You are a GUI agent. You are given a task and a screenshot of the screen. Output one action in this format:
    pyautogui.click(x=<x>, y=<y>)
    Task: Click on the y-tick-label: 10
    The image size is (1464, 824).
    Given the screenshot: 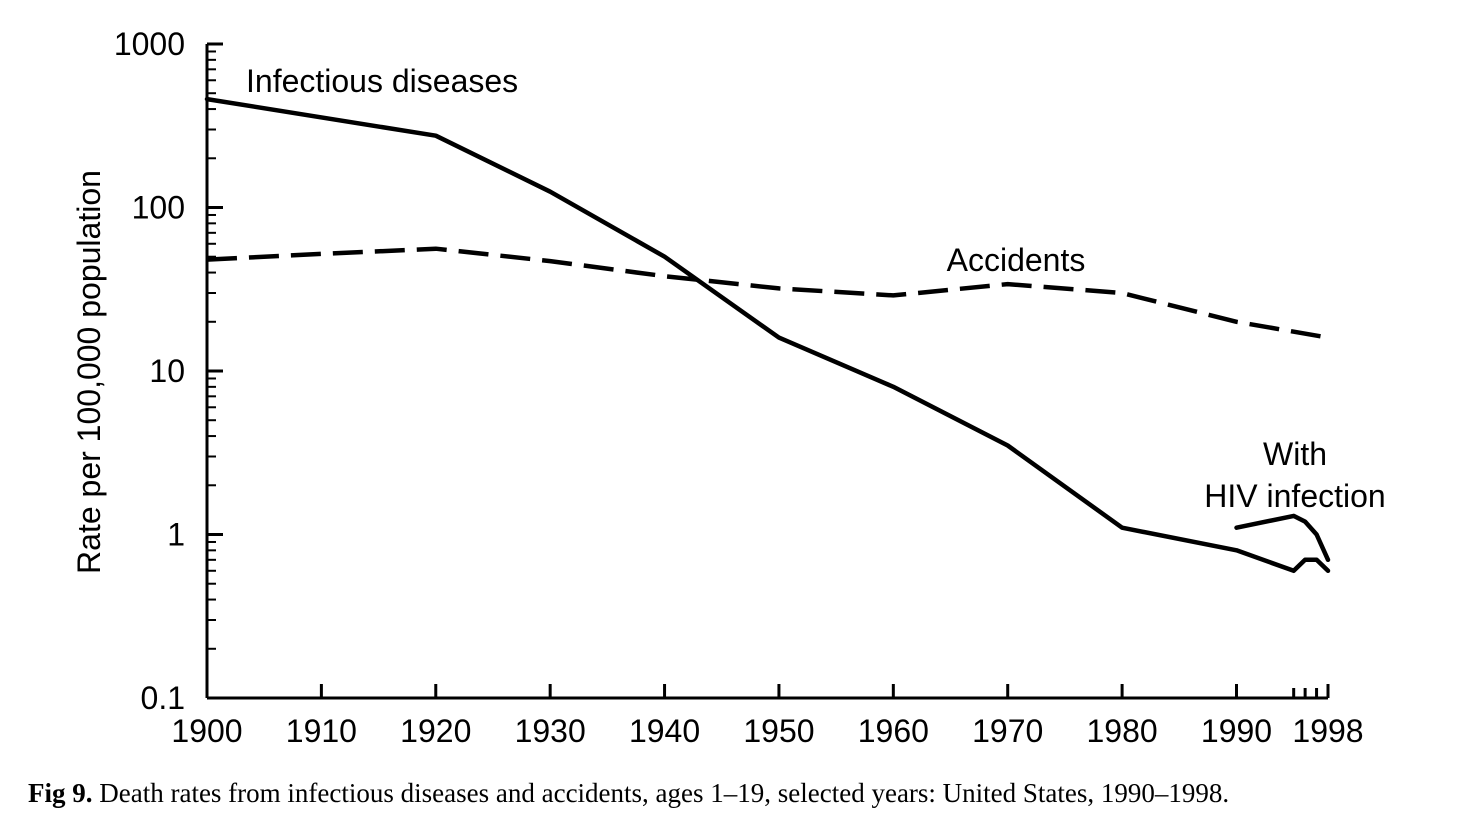 What is the action you would take?
    pyautogui.click(x=167, y=371)
    